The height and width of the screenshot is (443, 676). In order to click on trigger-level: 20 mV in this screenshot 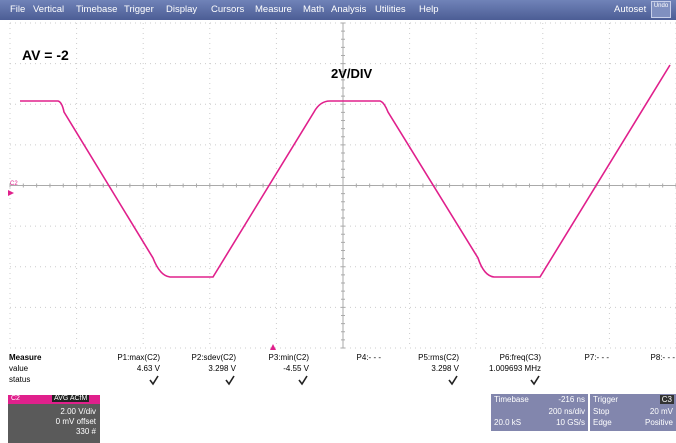, I will do `click(661, 411)`.